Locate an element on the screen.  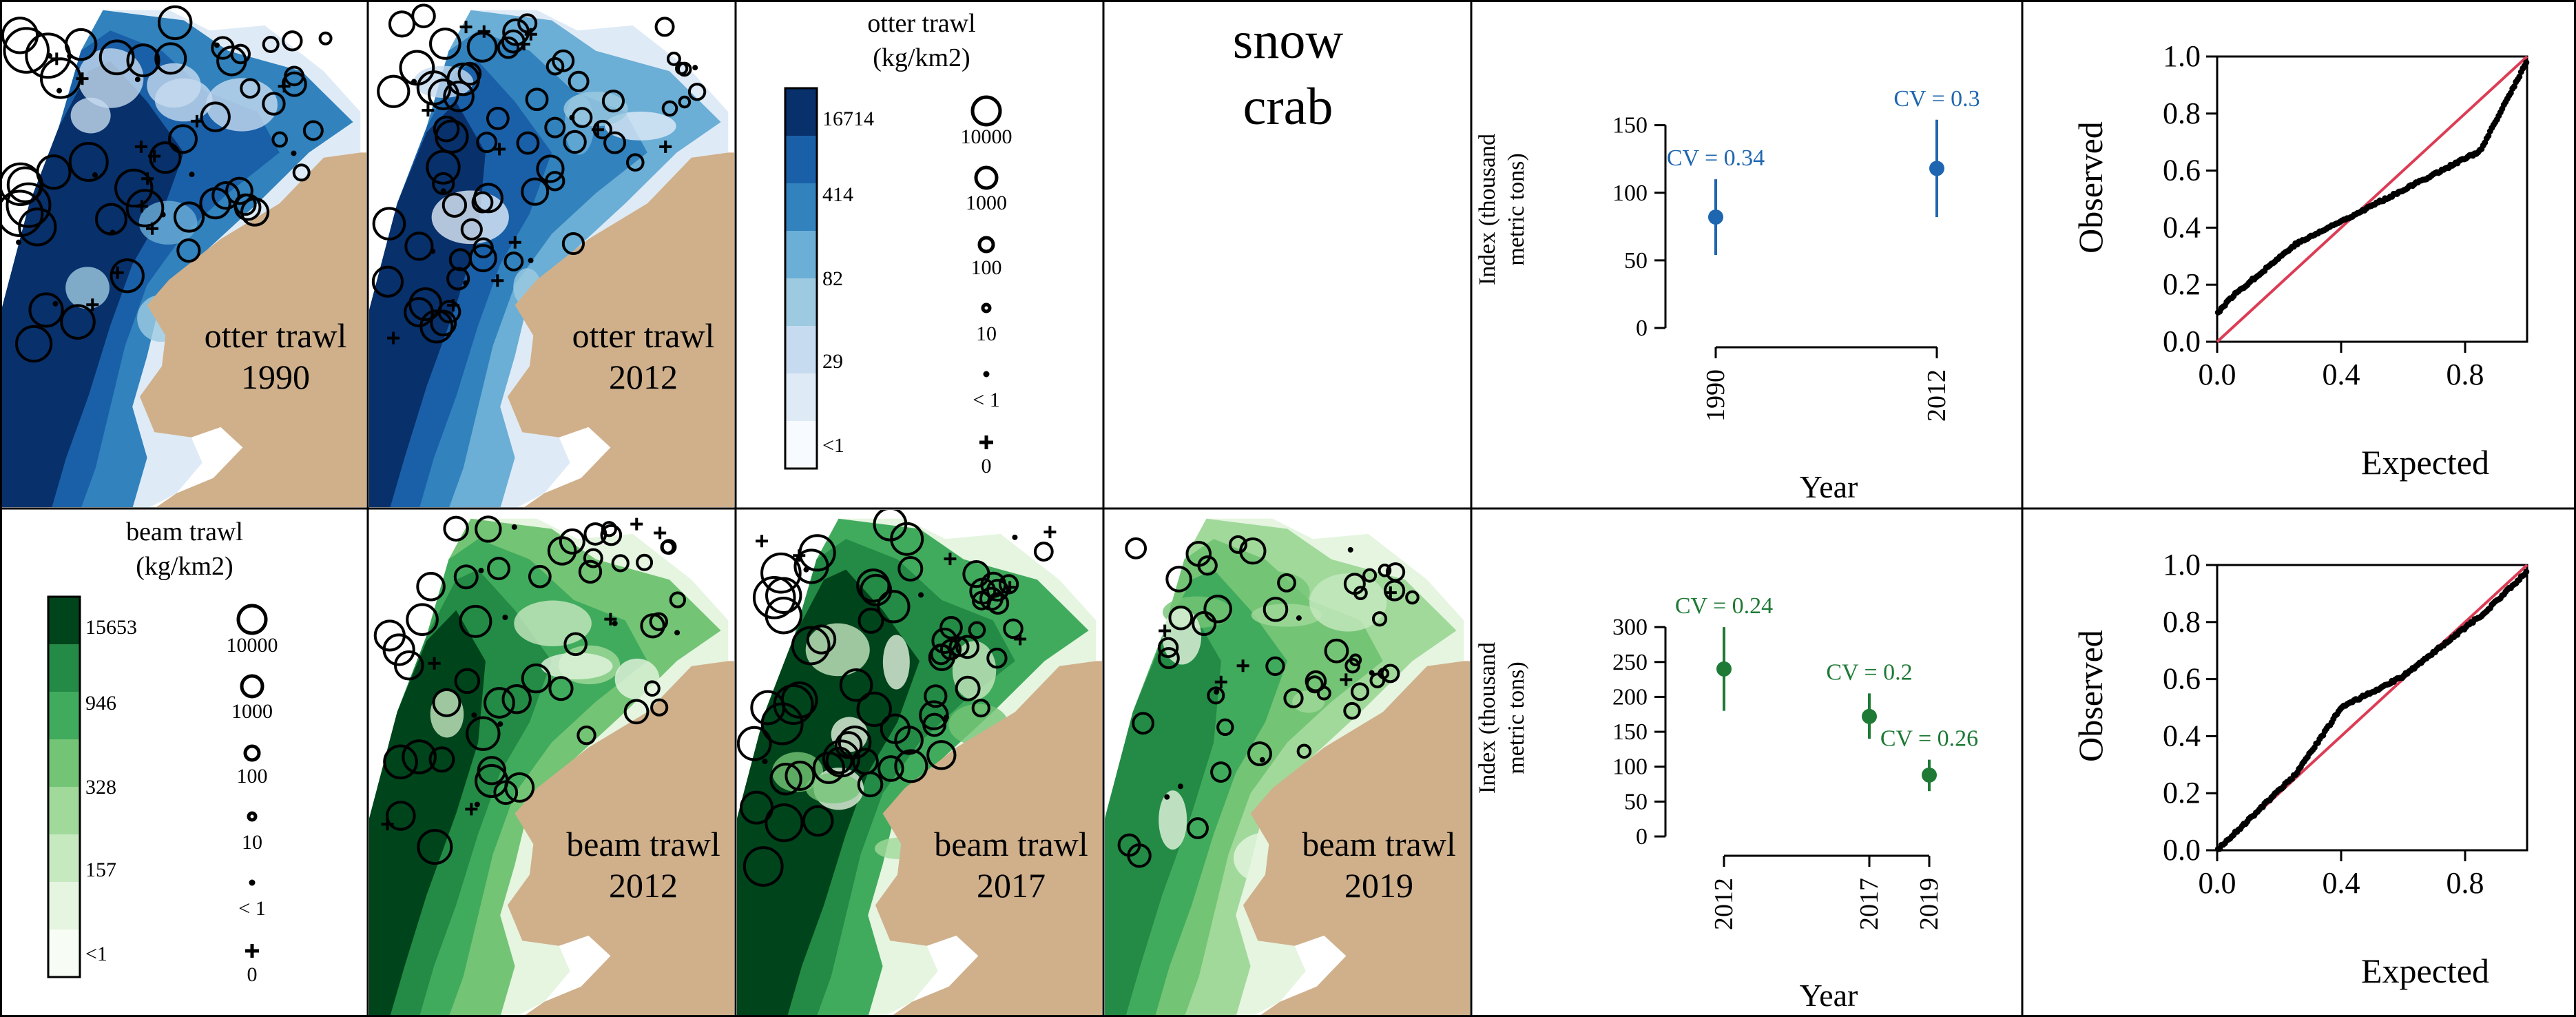
map-beam-2012 is located at coordinates (551, 763).